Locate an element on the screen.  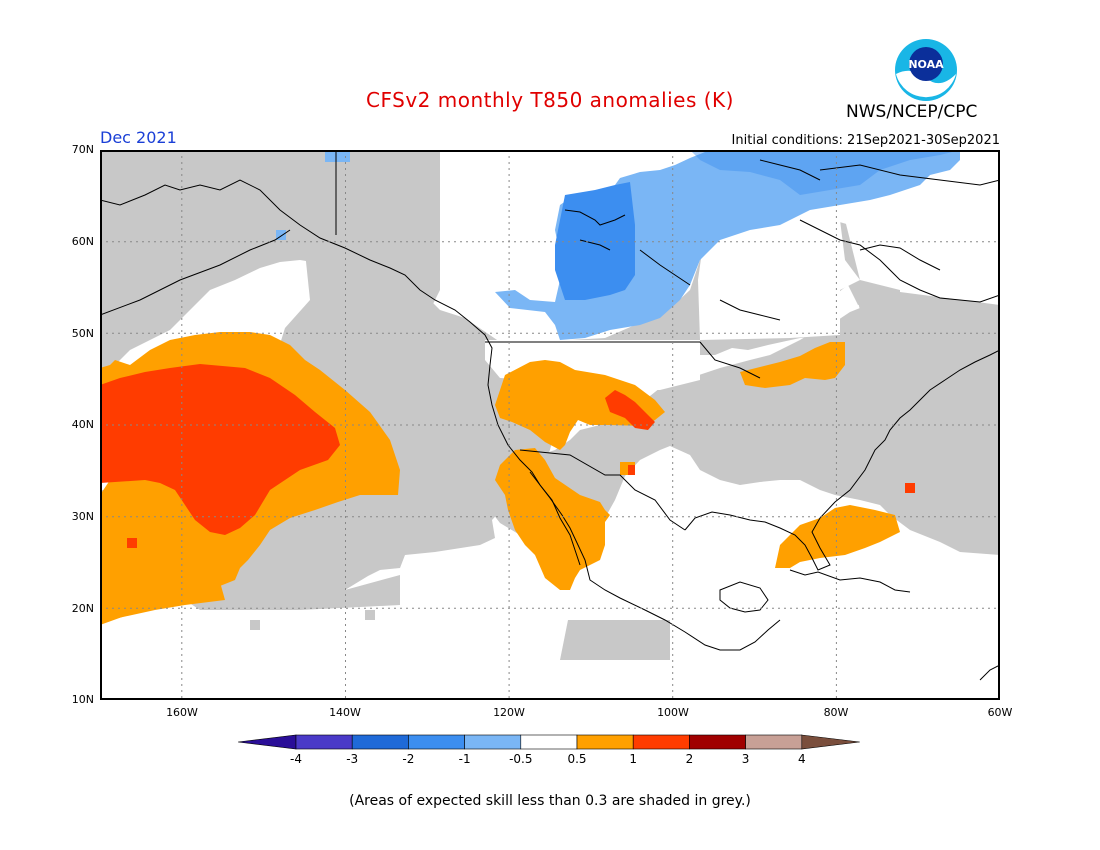
map-title: CFSv2 monthly T850 anomalies (K) is located at coordinates (550, 100).